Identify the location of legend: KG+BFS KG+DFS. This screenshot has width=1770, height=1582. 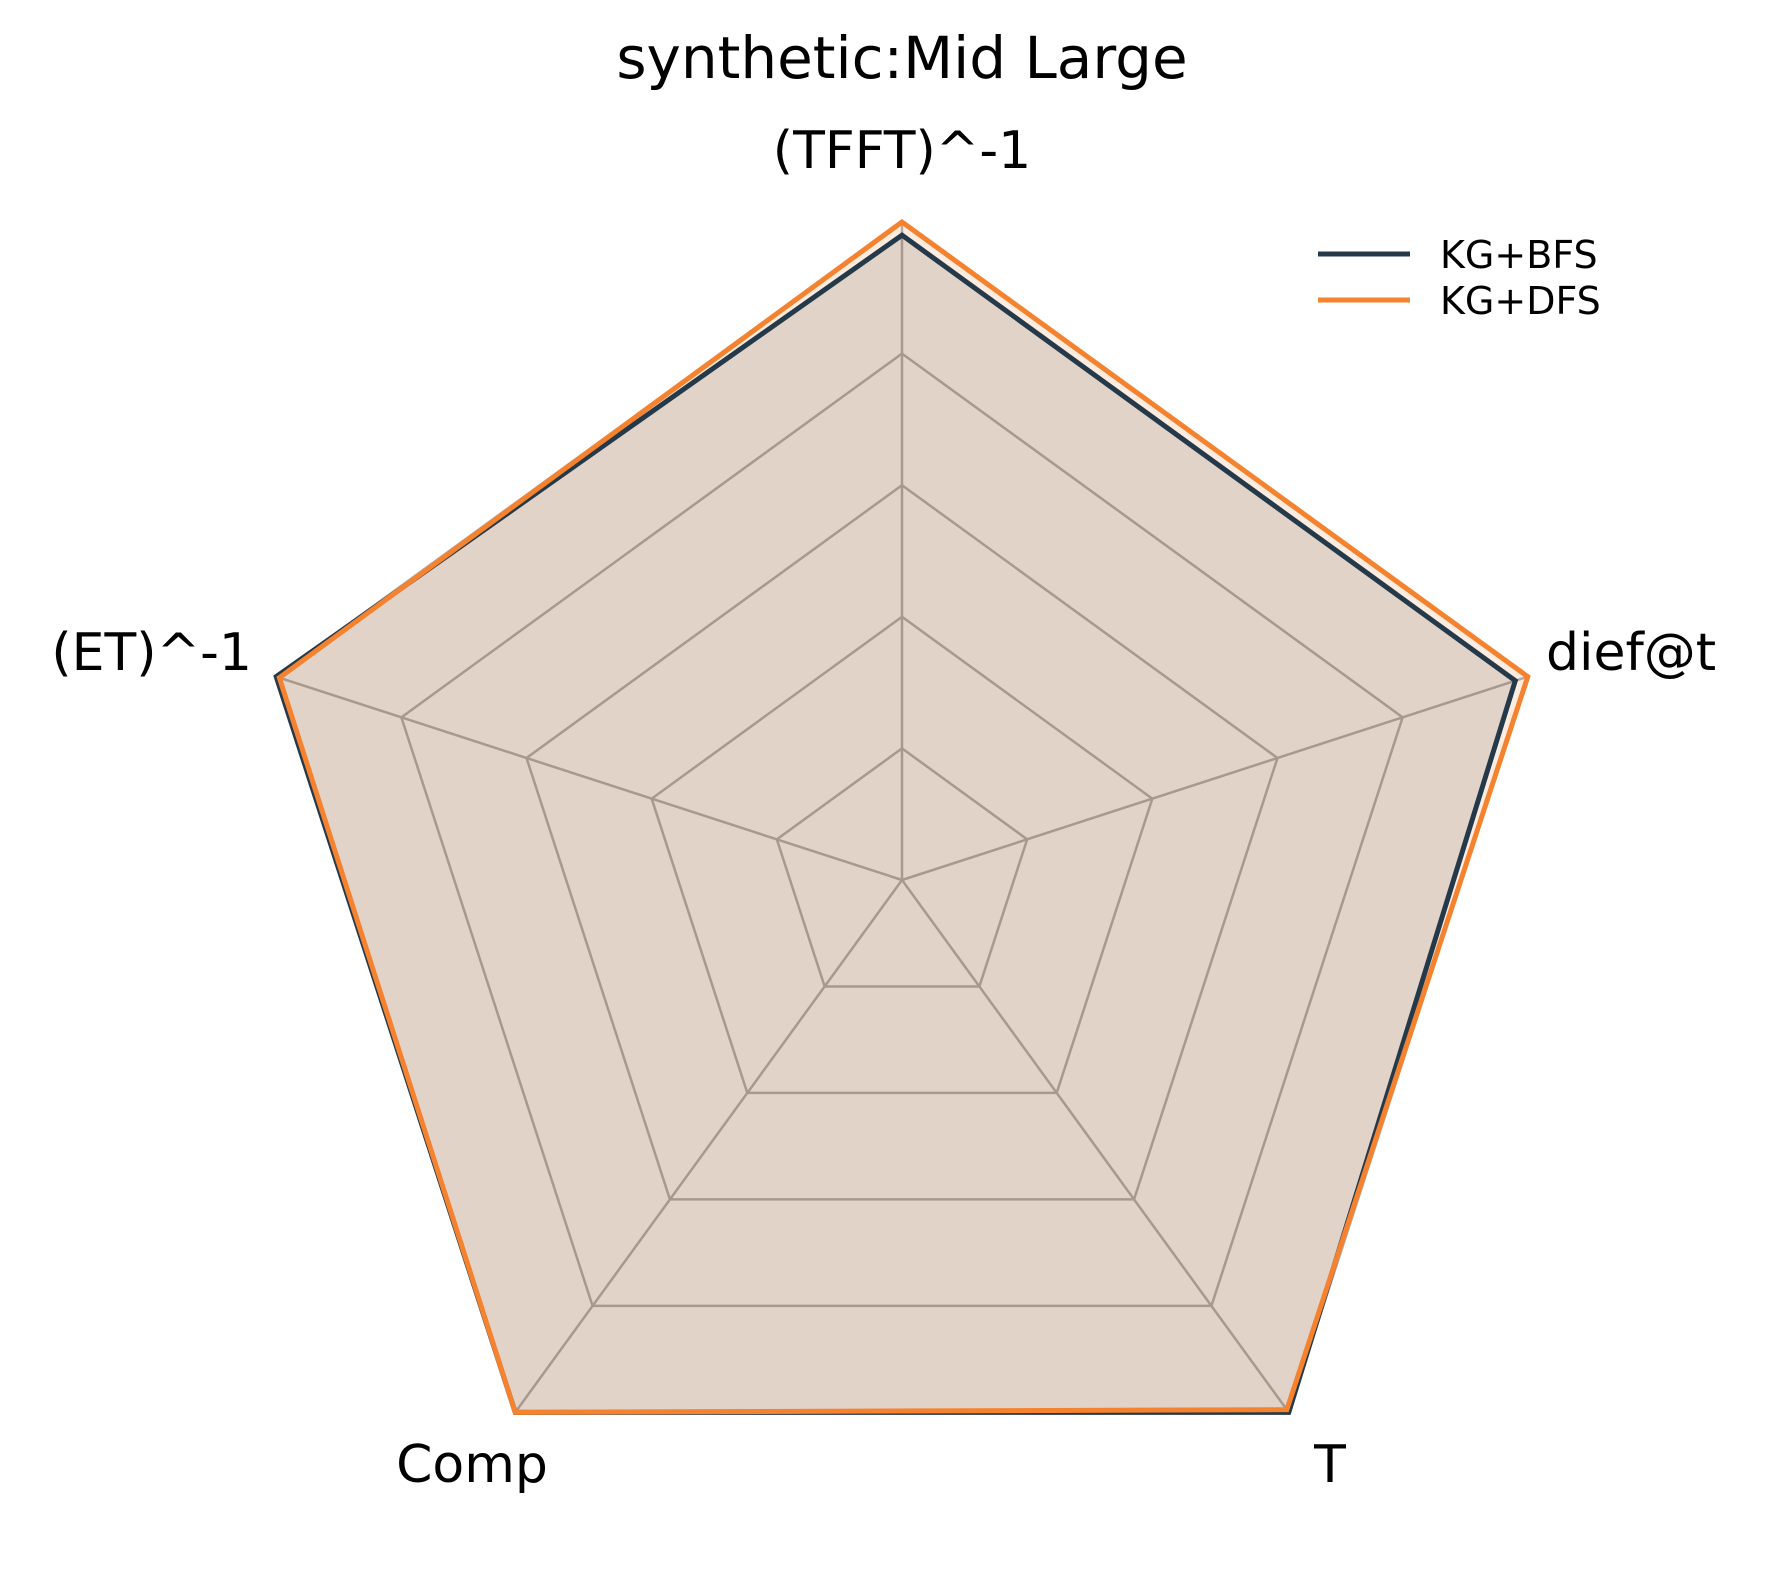
(1459, 278).